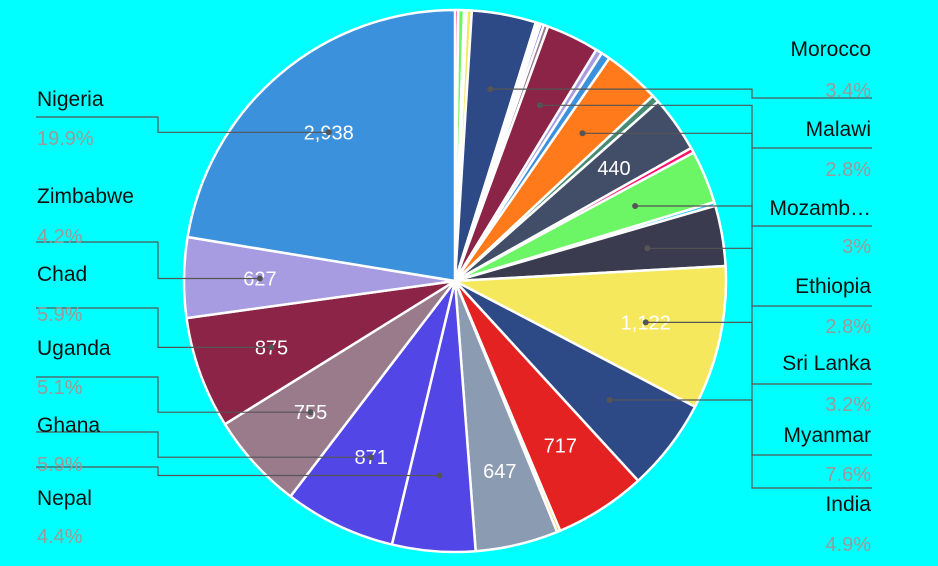 Image resolution: width=938 pixels, height=566 pixels. I want to click on label-sri-lanka: Sri Lanka, so click(826, 363).